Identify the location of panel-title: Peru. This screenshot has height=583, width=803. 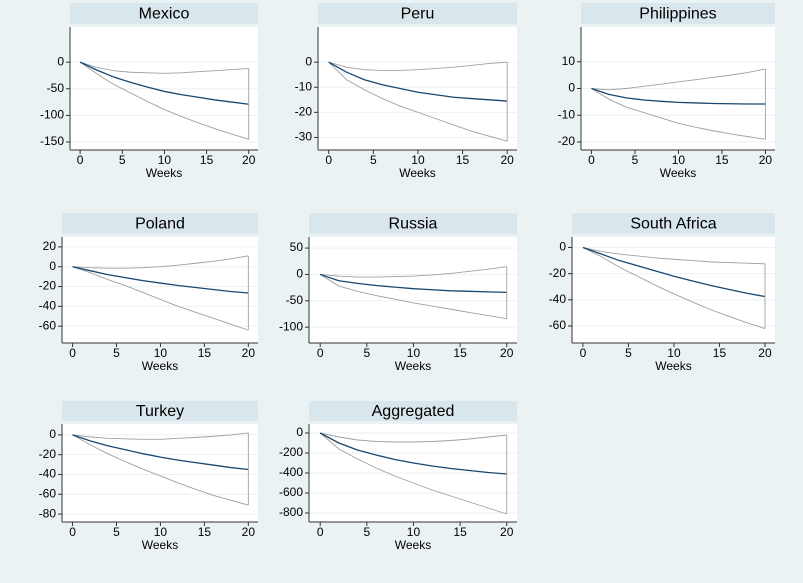
(418, 14).